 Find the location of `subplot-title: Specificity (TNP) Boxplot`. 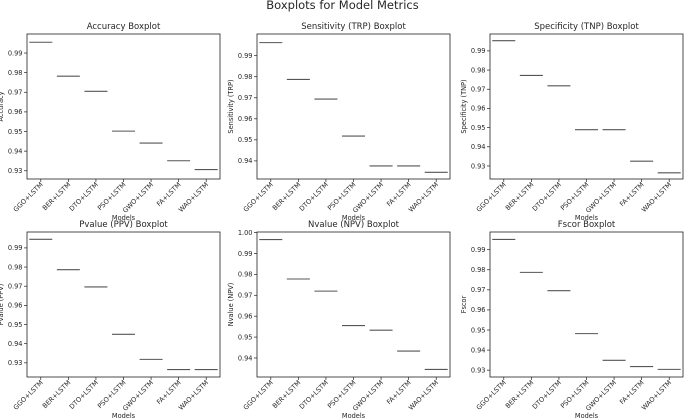

subplot-title: Specificity (TNP) Boxplot is located at coordinates (586, 27).